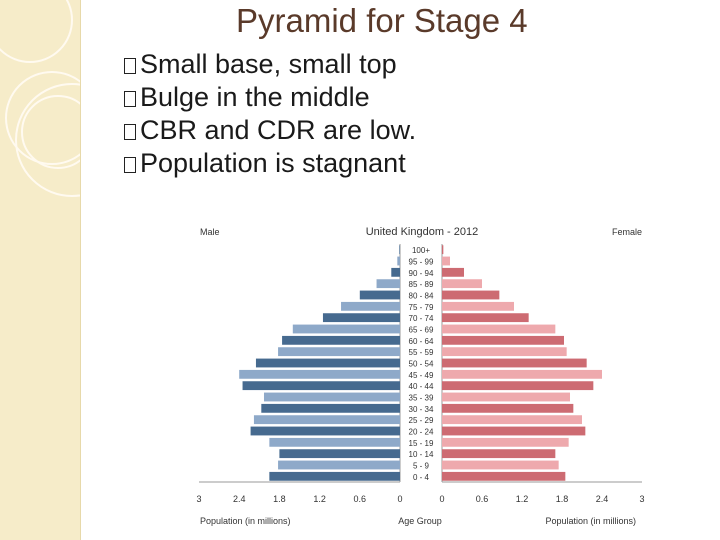 This screenshot has height=540, width=720. I want to click on male-side-label: Male, so click(210, 232).